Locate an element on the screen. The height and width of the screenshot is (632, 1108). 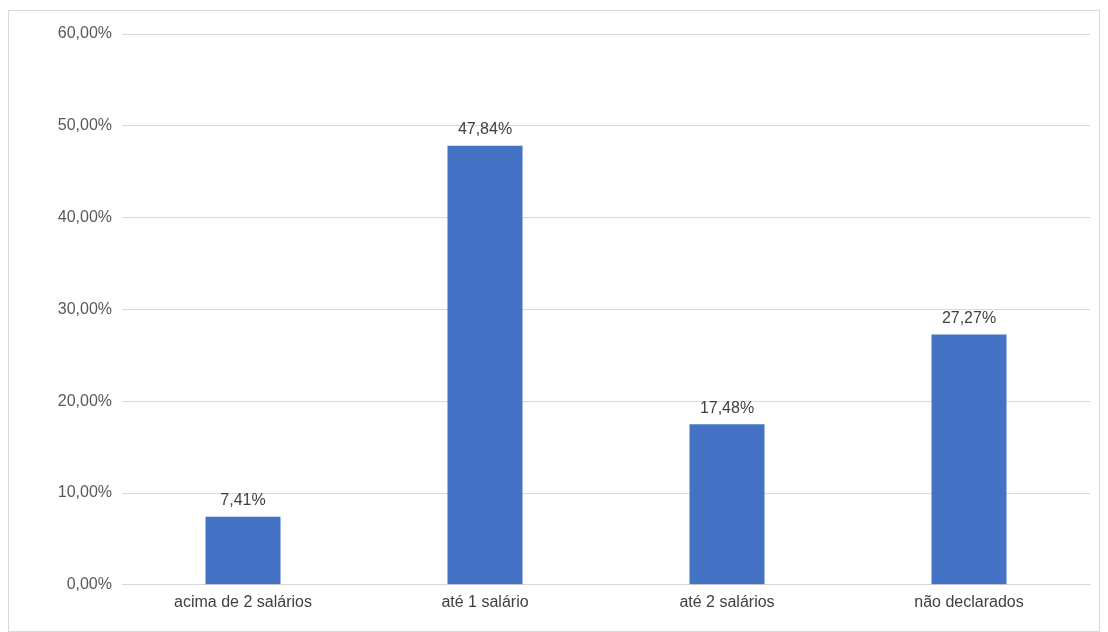
x-tick-label: acima de 2 salários is located at coordinates (243, 601).